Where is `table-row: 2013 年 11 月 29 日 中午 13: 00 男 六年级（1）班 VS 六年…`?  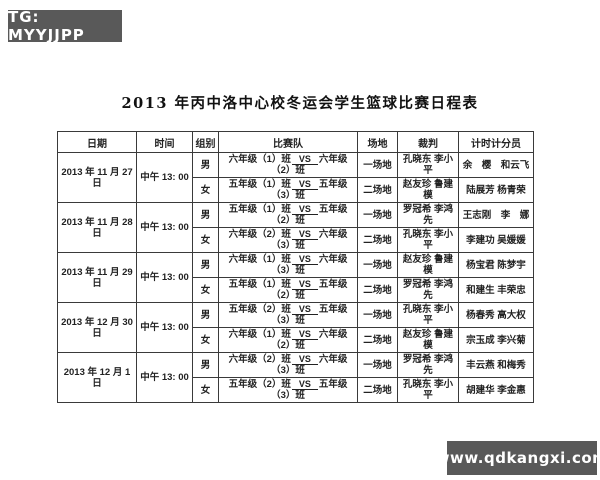
table-row: 2013 年 11 月 29 日 中午 13: 00 男 六年级（1）班 VS 六年… is located at coordinates (295, 277).